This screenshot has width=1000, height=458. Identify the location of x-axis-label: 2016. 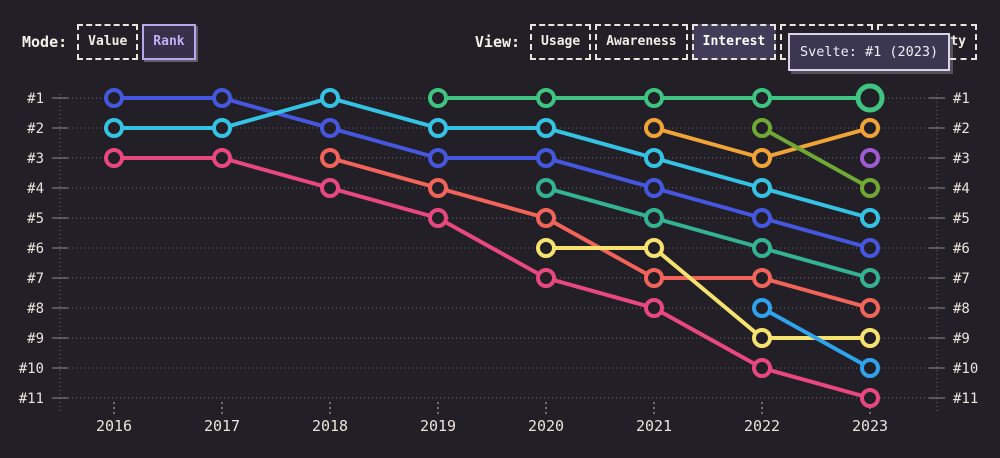
(114, 426).